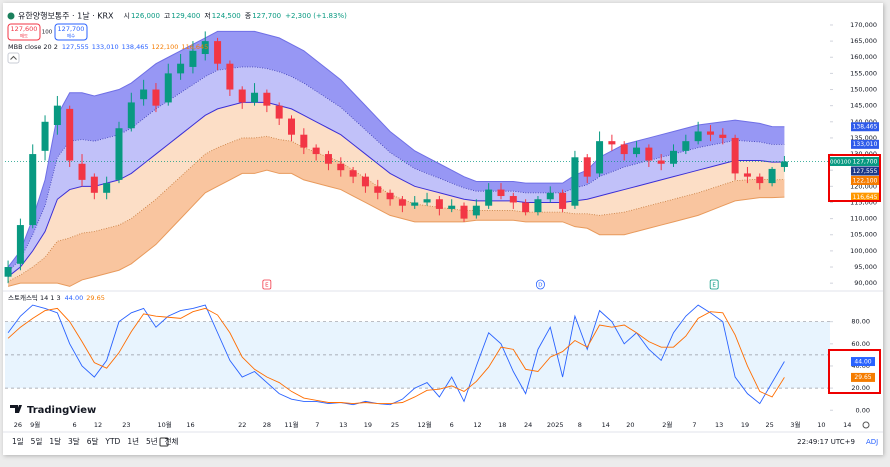 This screenshot has width=890, height=467. Describe the element at coordinates (24, 36) in the screenshot. I see `sell-label: 매도` at that location.